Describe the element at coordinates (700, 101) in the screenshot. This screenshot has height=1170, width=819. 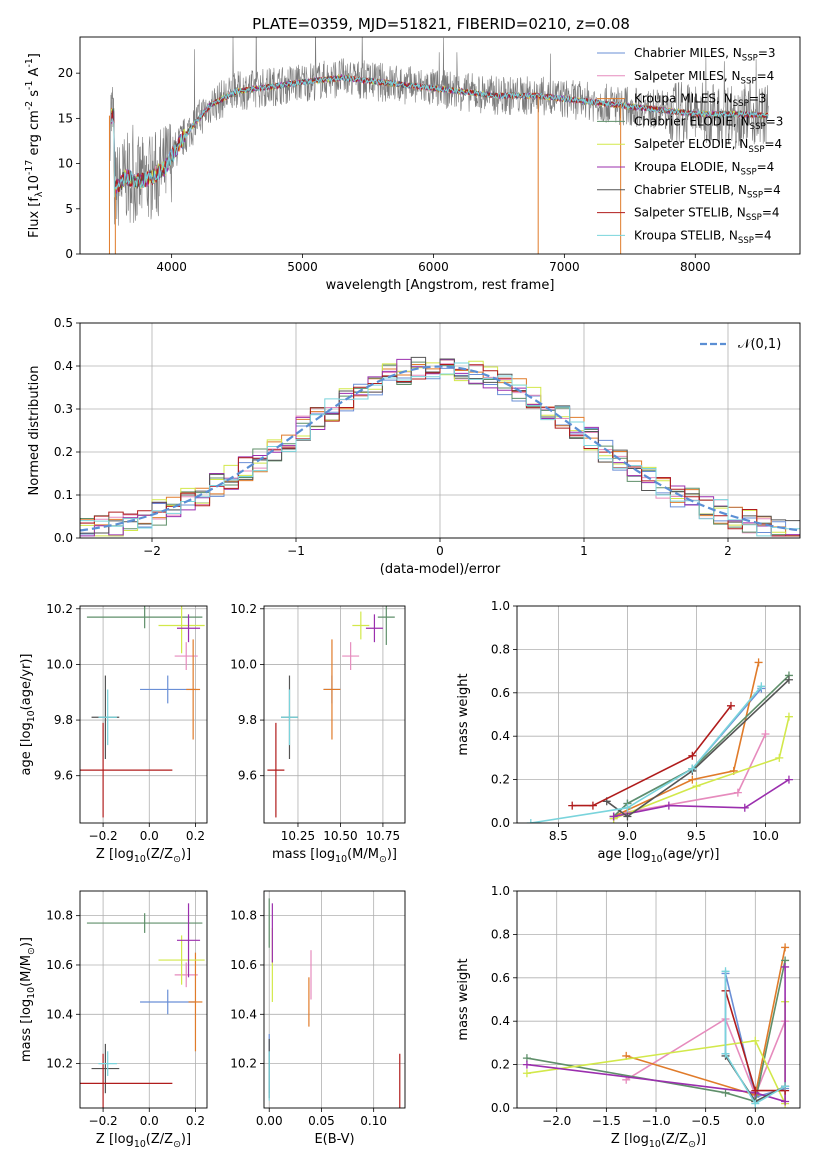
I see `legend-label: Kroupa MILES, NSSP​=3` at that location.